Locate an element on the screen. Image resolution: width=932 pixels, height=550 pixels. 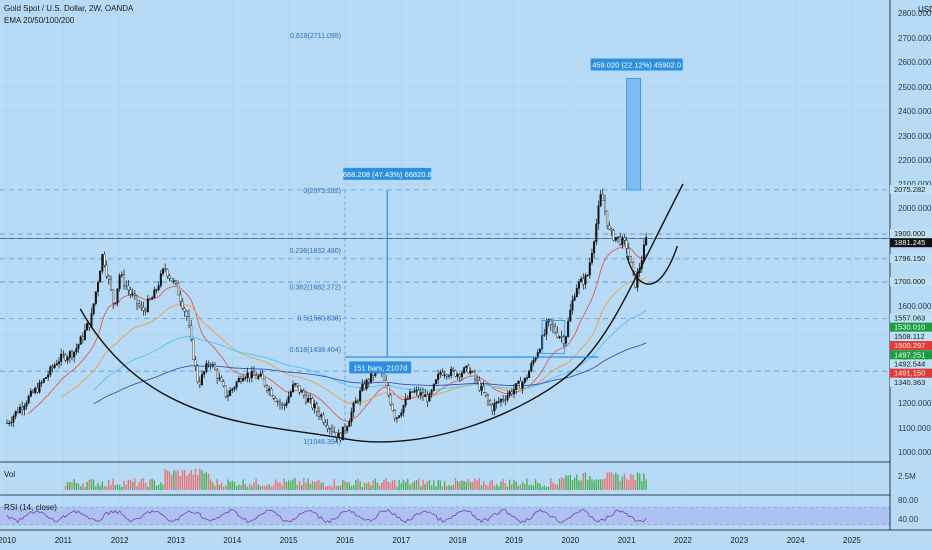
x-tick-label: 2024 is located at coordinates (796, 540).